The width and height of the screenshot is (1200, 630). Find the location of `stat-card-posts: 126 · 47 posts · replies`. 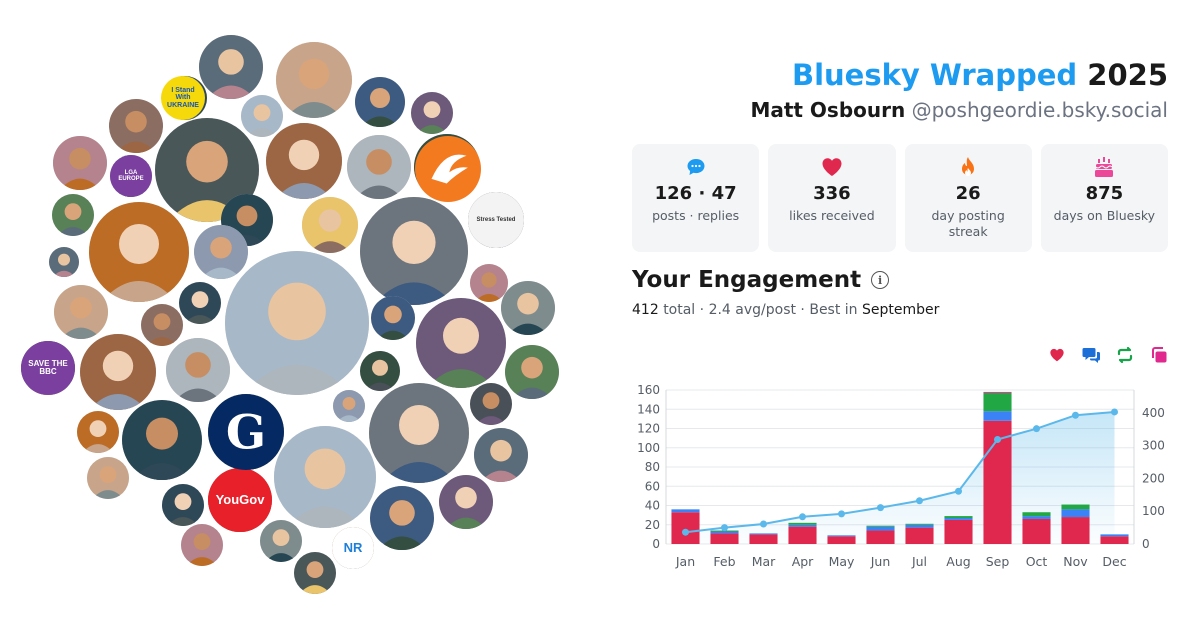

stat-card-posts: 126 · 47 posts · replies is located at coordinates (696, 198).